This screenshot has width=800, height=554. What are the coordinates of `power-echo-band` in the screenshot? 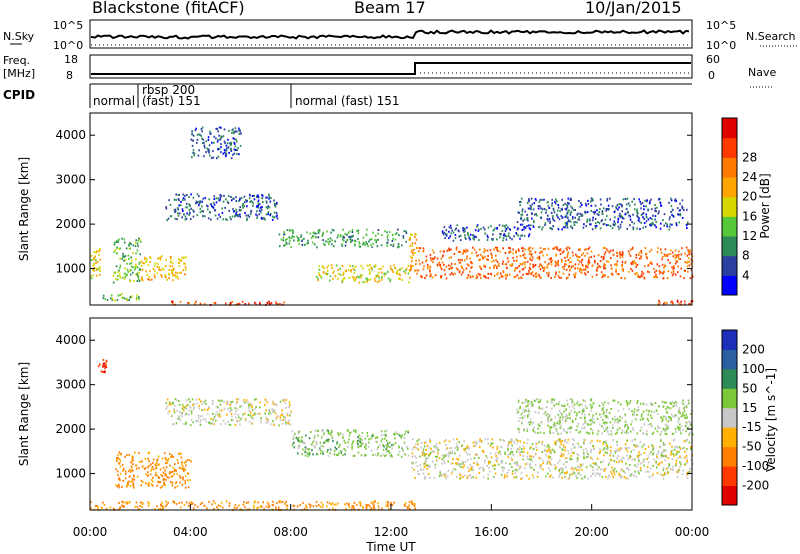 It's located at (222, 207).